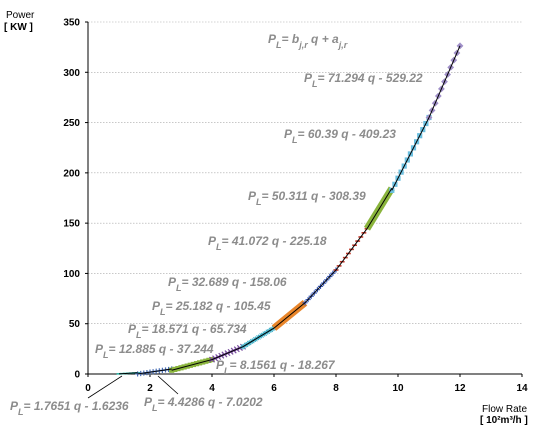 The image size is (536, 430). Describe the element at coordinates (75, 199) in the screenshot. I see `y-tick-labels: 0 50 100 150 200 250 300 350` at that location.